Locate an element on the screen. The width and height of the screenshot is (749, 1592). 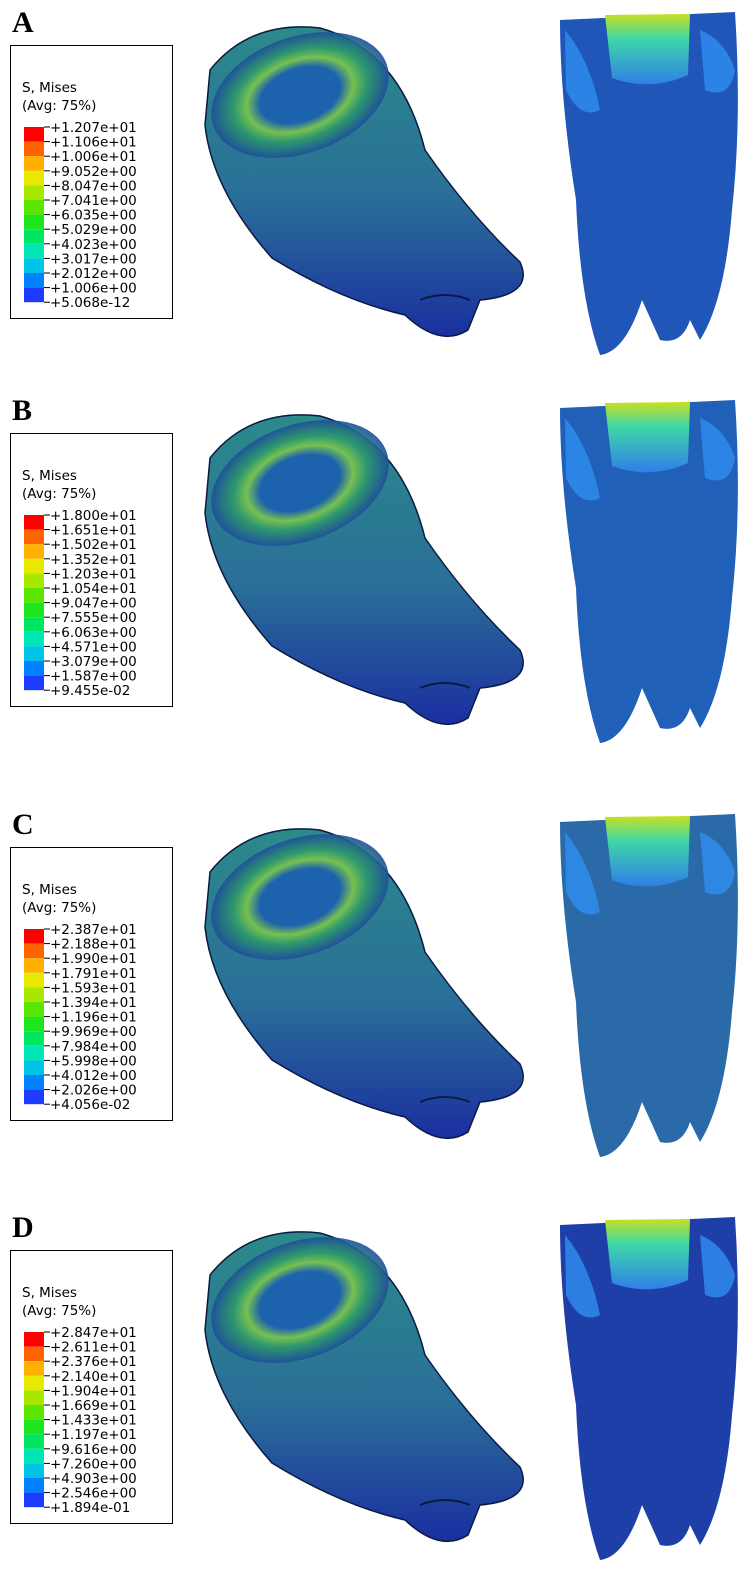
legend-tick-label: +7.041e+00 is located at coordinates (93, 201).